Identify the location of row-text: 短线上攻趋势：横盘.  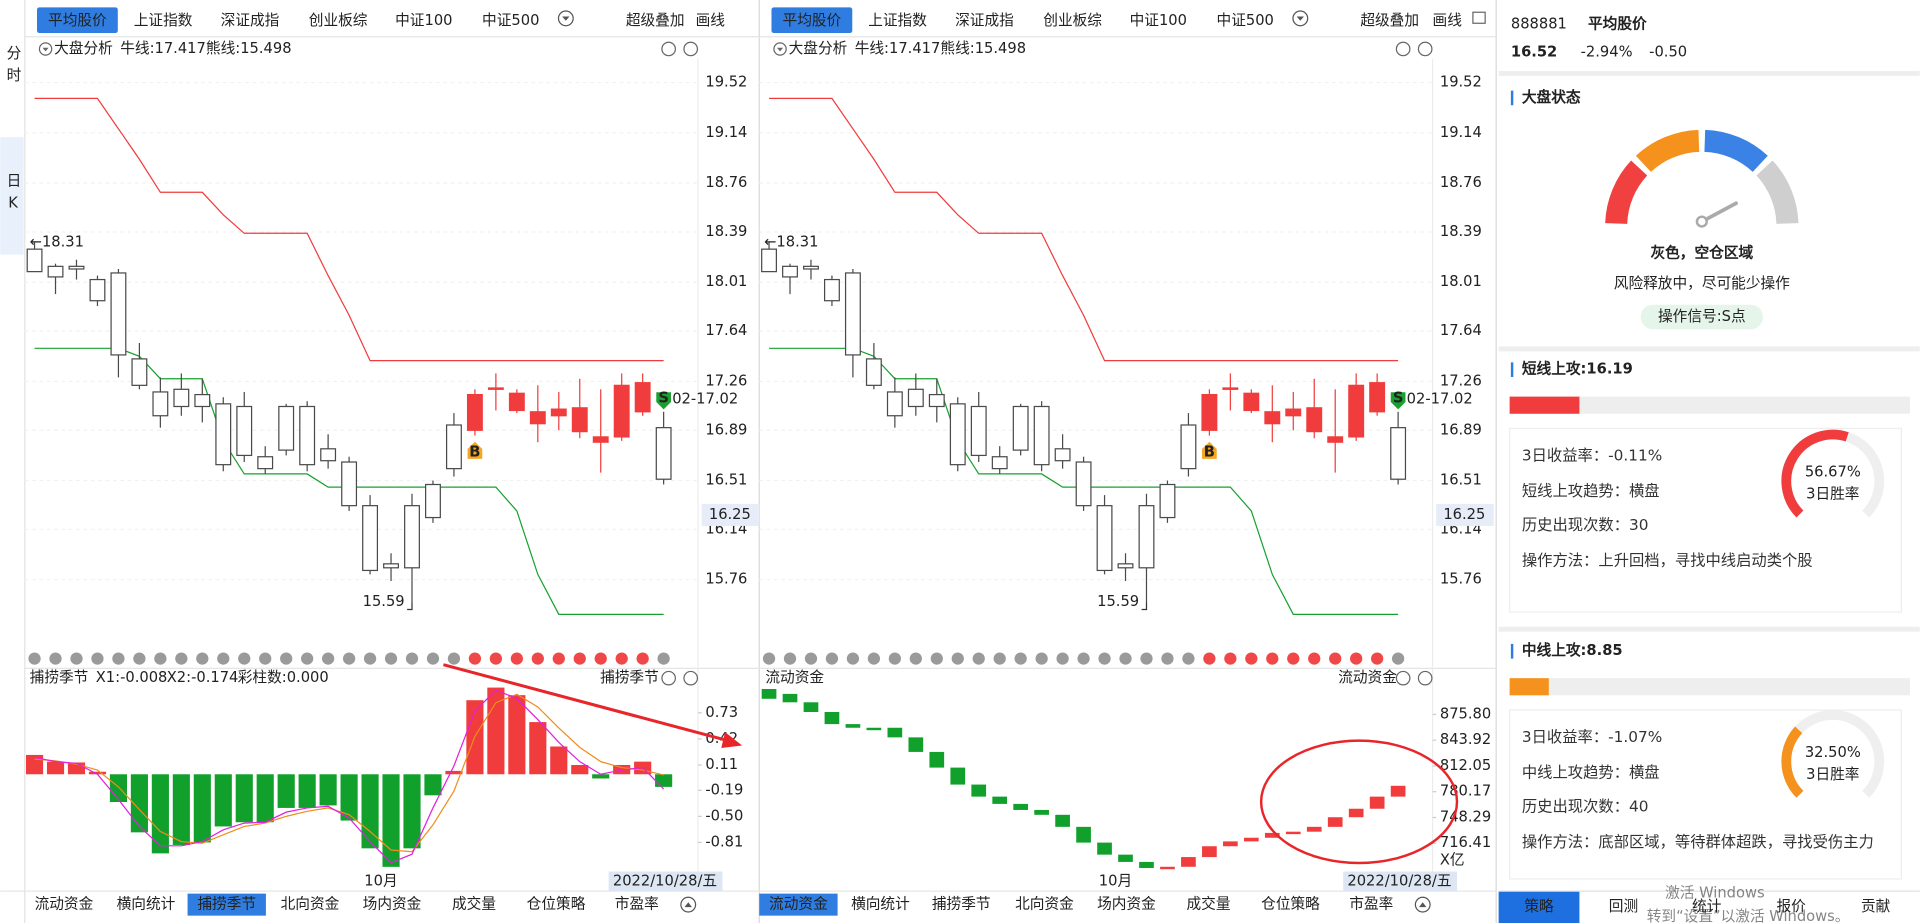
(1590, 490).